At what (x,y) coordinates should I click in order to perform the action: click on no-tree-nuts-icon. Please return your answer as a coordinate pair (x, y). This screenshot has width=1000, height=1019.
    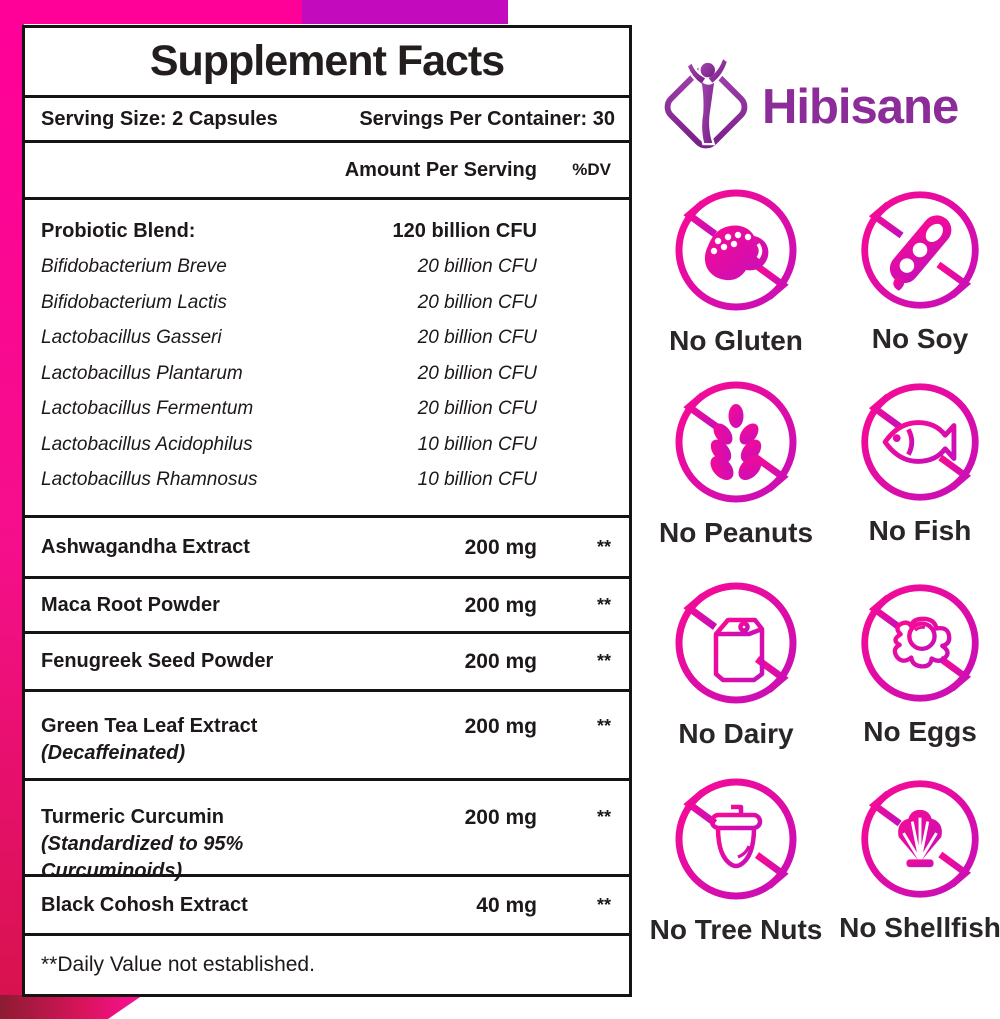
    Looking at the image, I should click on (736, 839).